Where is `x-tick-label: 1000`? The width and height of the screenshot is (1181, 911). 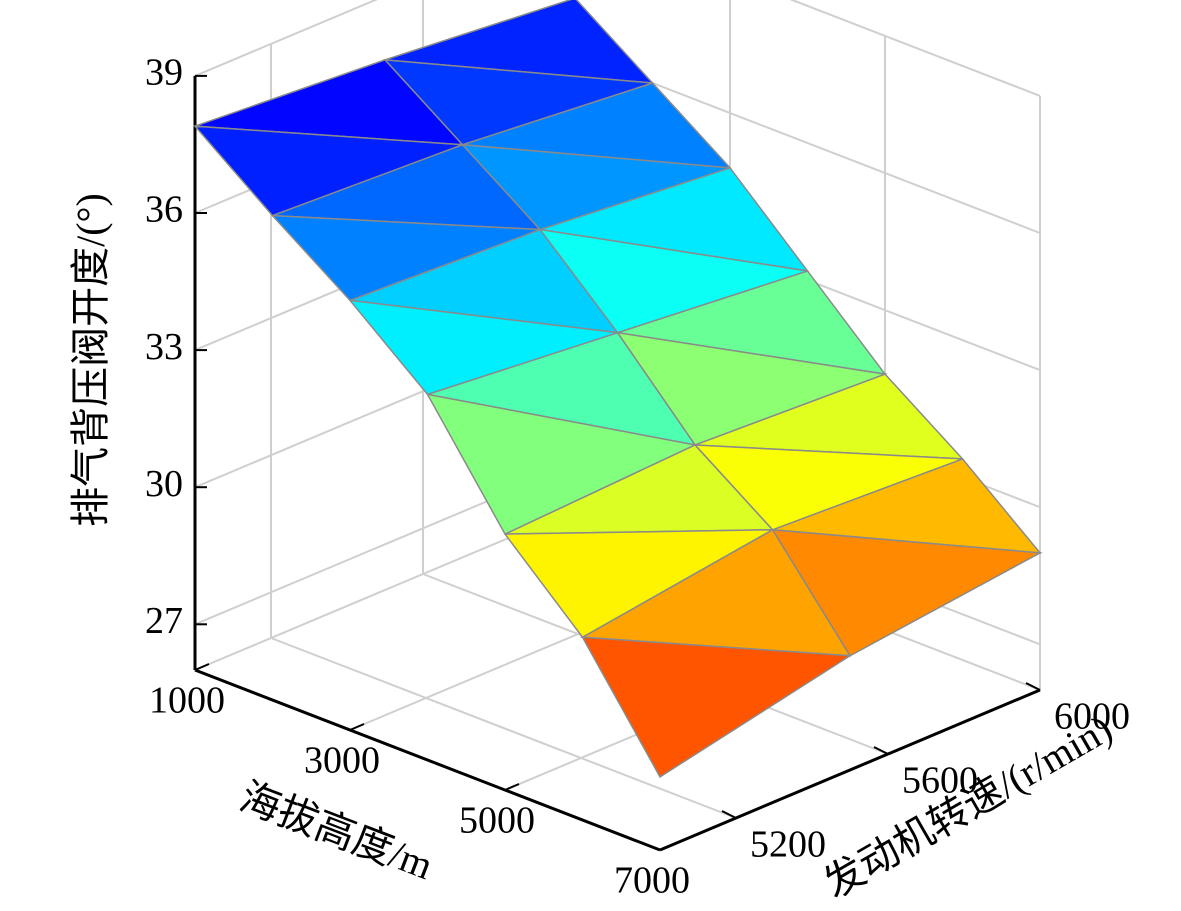 x-tick-label: 1000 is located at coordinates (187, 701).